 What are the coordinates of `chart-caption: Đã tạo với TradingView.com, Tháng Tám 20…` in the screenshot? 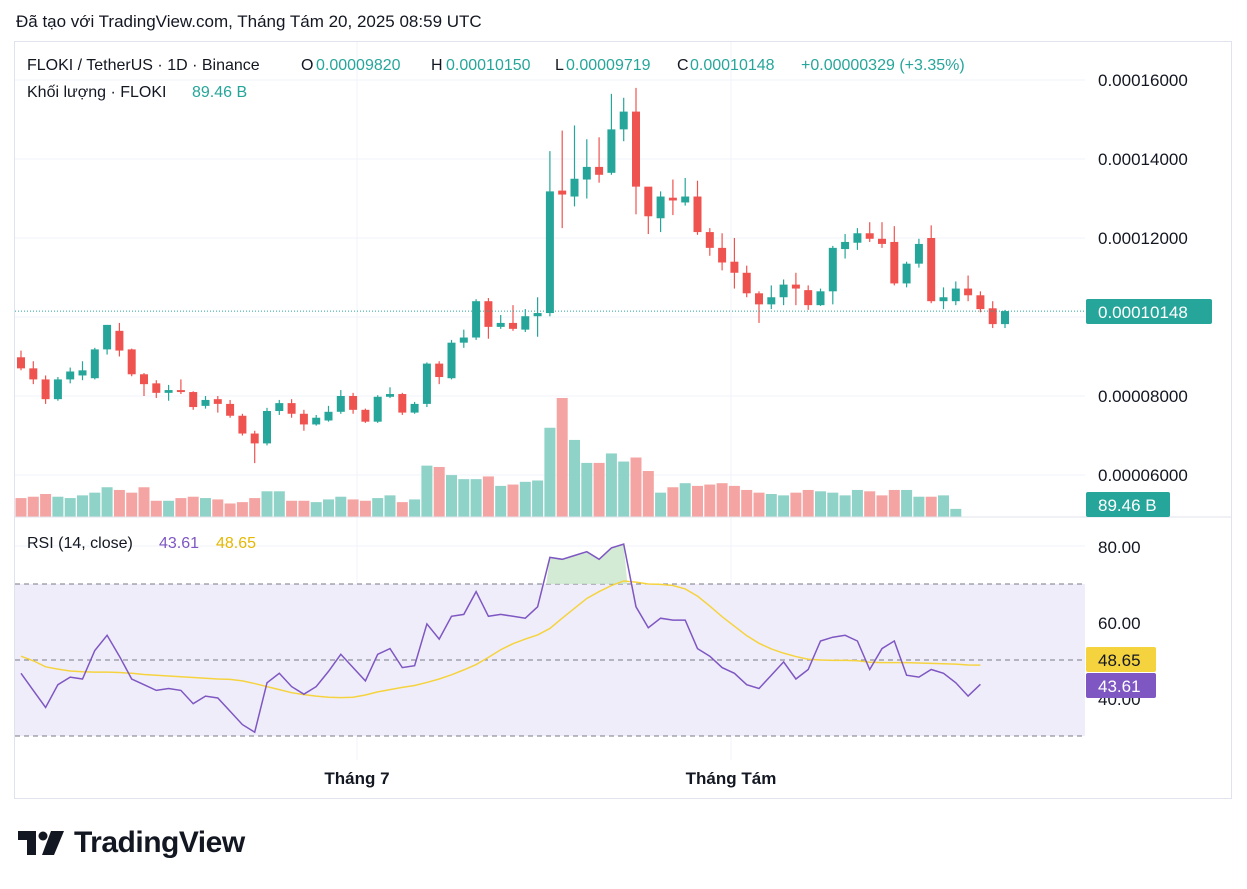 It's located at (249, 21).